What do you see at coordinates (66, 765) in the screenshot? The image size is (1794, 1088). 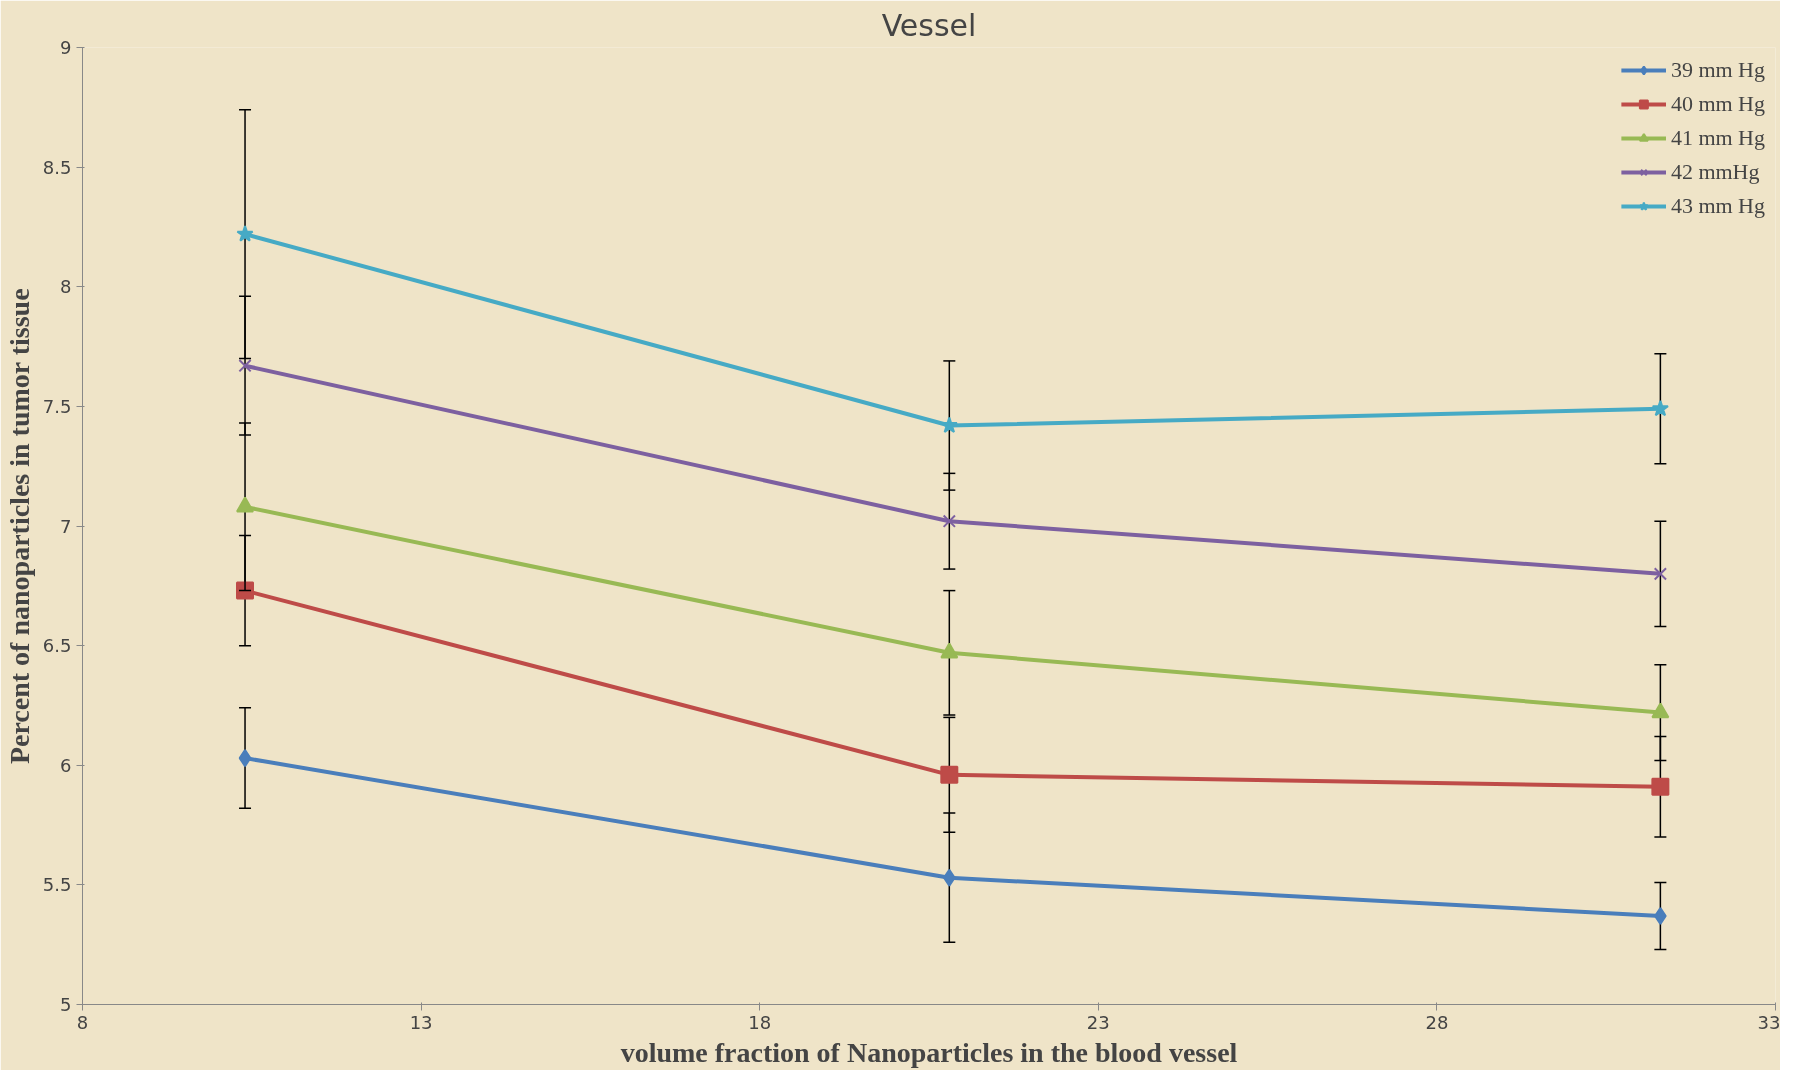 I see `y-tick-label: 6` at bounding box center [66, 765].